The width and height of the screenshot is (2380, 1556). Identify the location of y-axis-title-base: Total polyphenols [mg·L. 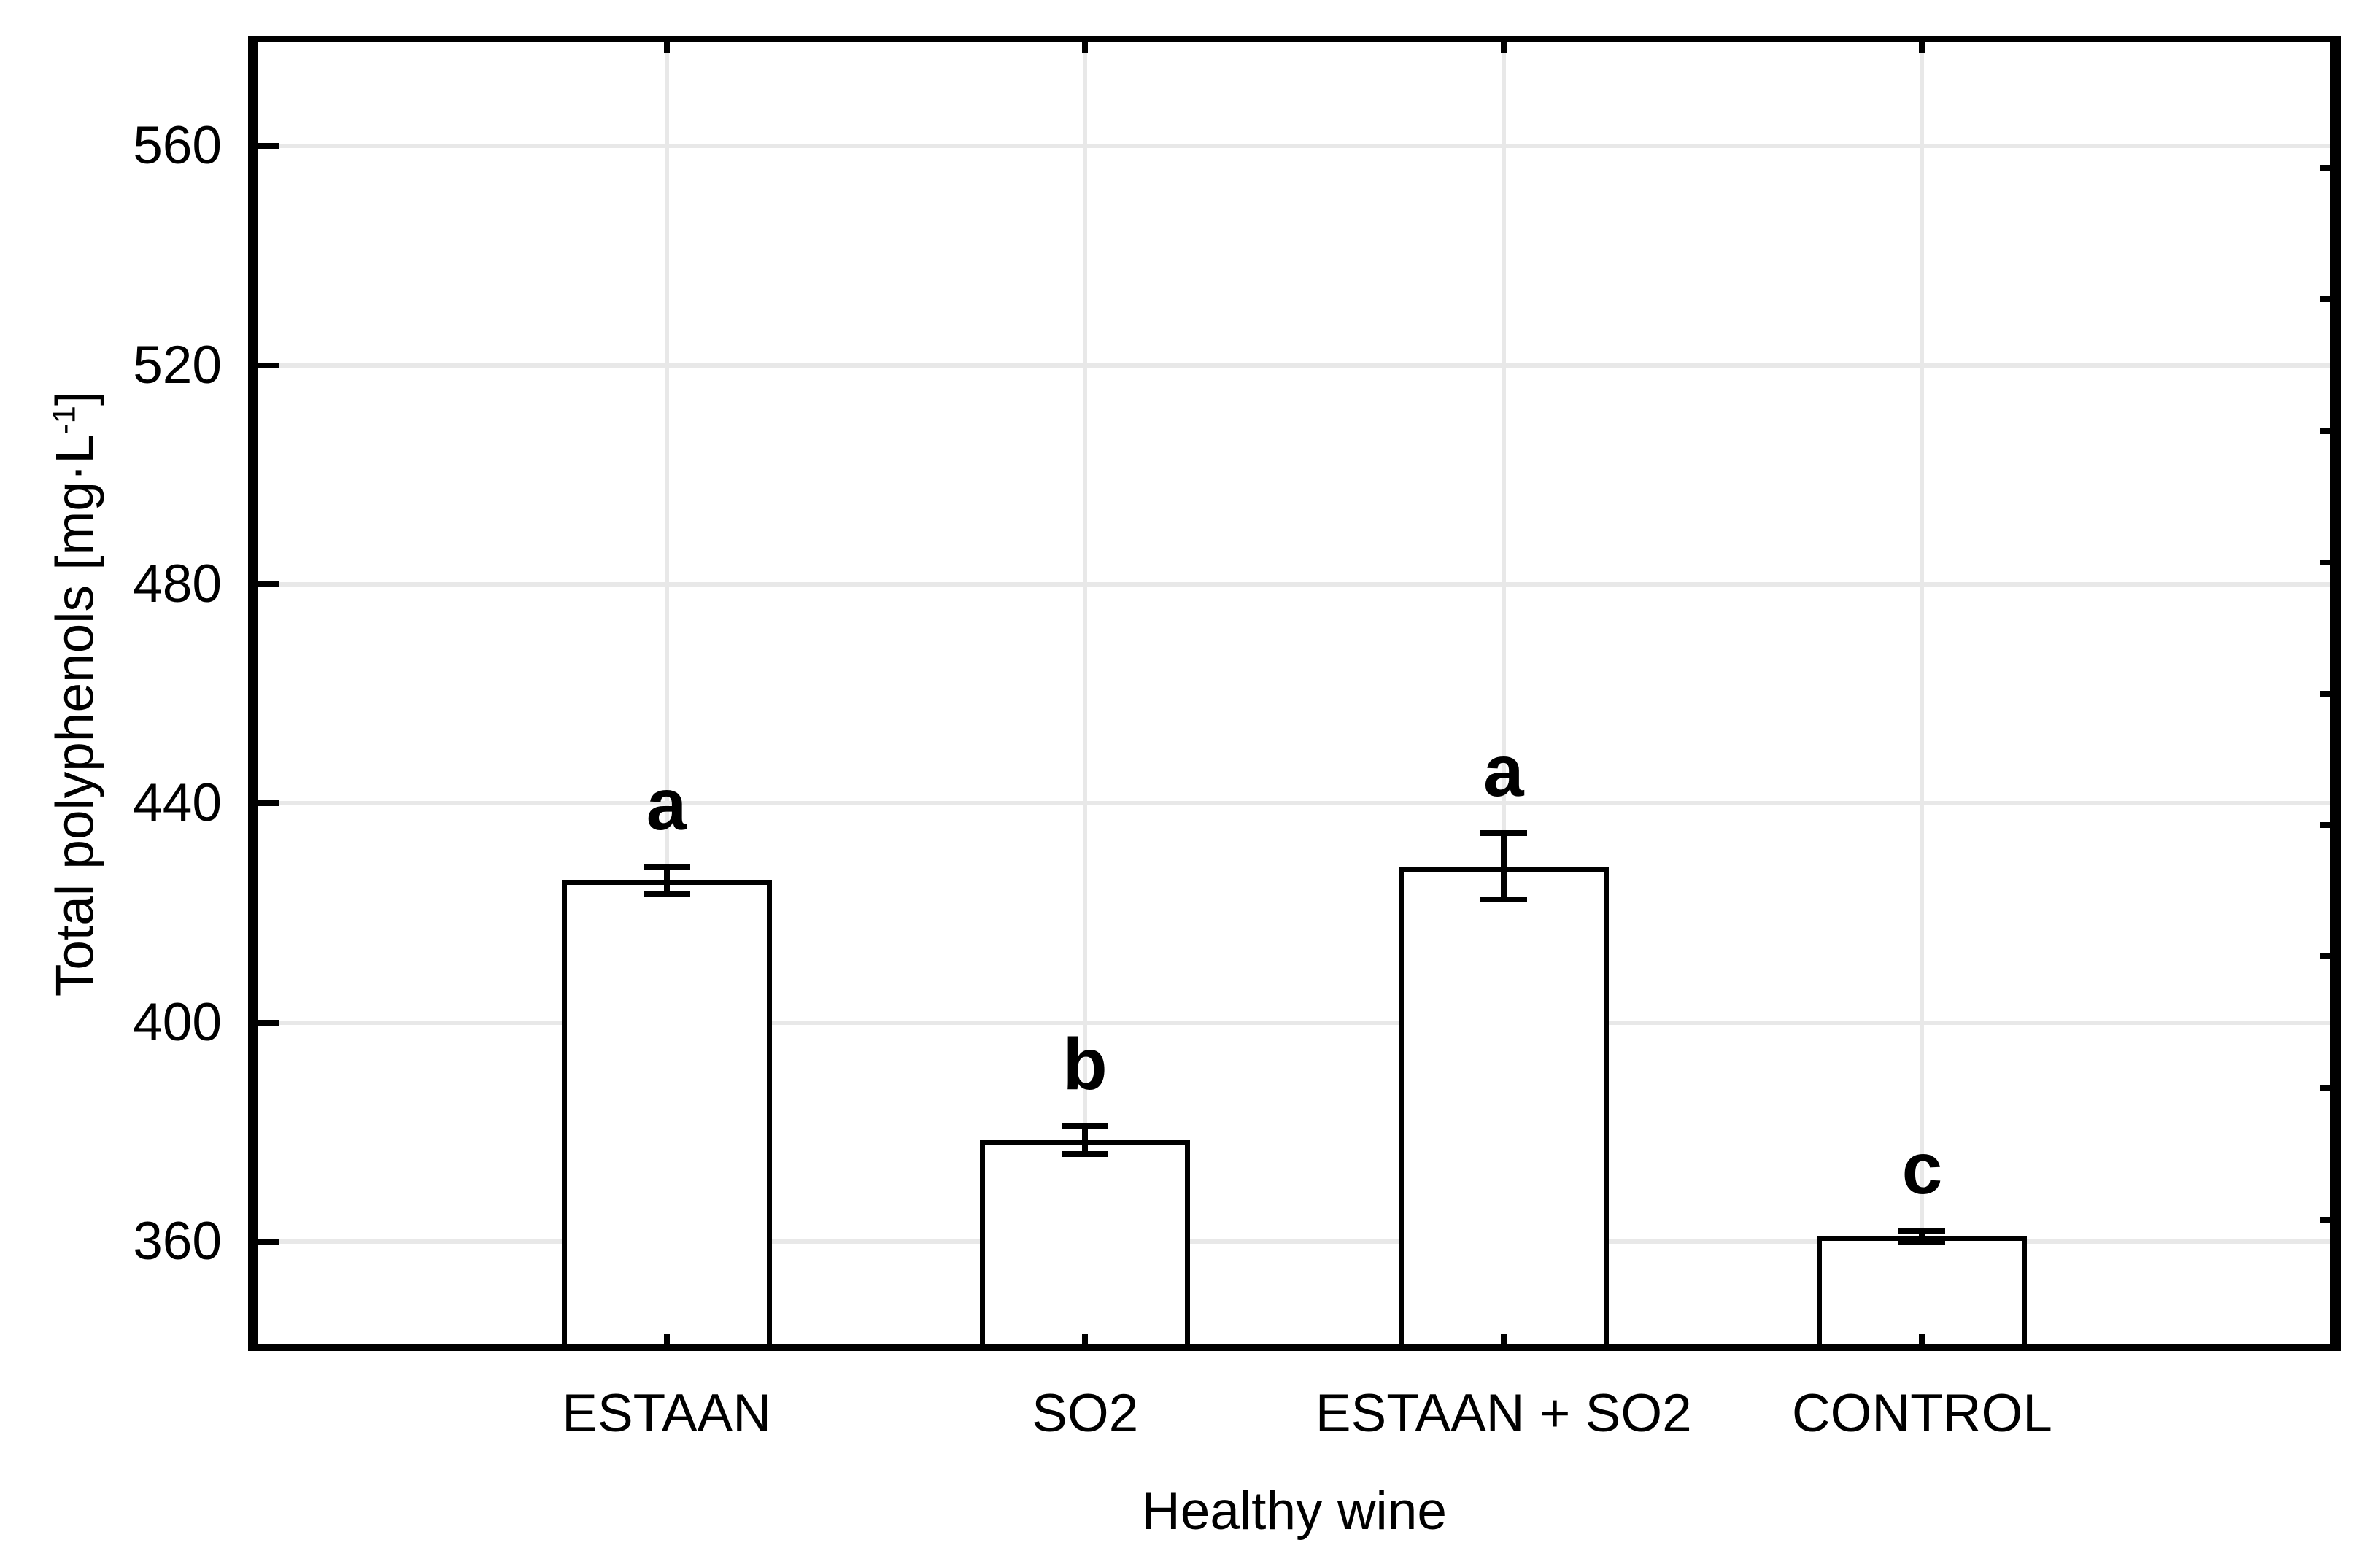
(75, 715).